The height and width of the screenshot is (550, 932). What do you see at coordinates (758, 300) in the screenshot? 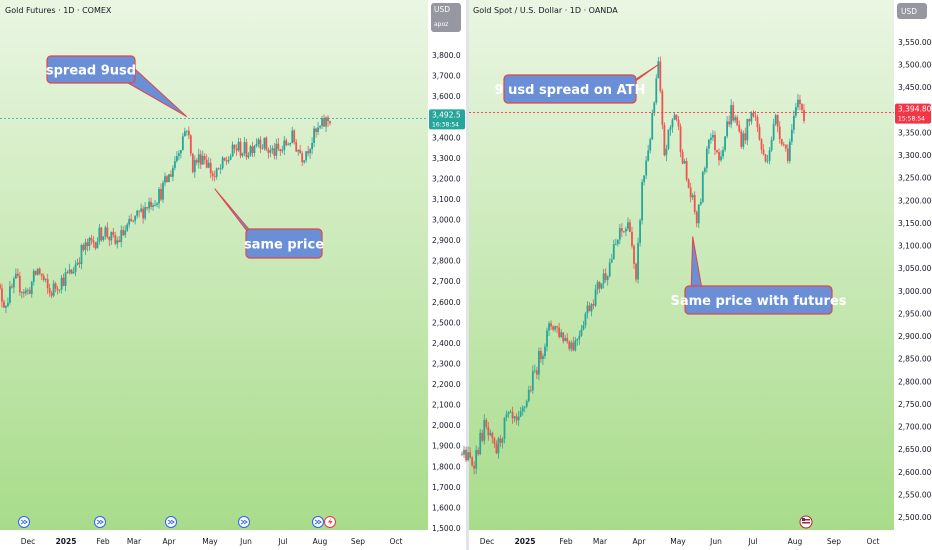
I see `annotation-callout: Same price with futures` at bounding box center [758, 300].